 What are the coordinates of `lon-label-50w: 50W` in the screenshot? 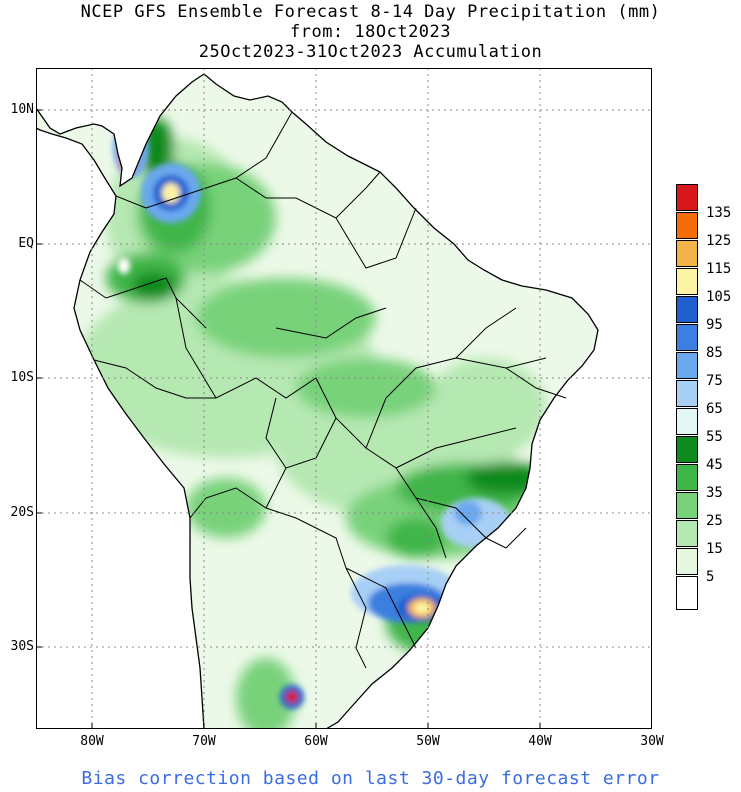 It's located at (428, 741).